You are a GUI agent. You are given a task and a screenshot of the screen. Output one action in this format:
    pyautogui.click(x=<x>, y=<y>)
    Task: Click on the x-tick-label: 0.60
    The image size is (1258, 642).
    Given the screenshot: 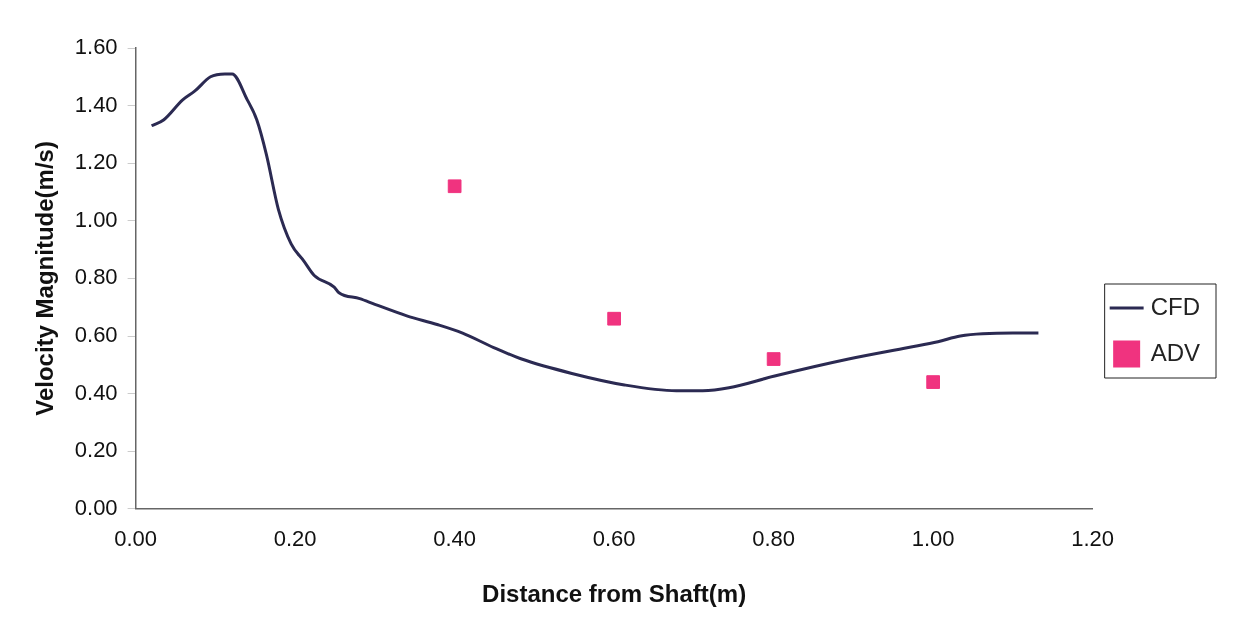 What is the action you would take?
    pyautogui.click(x=614, y=539)
    